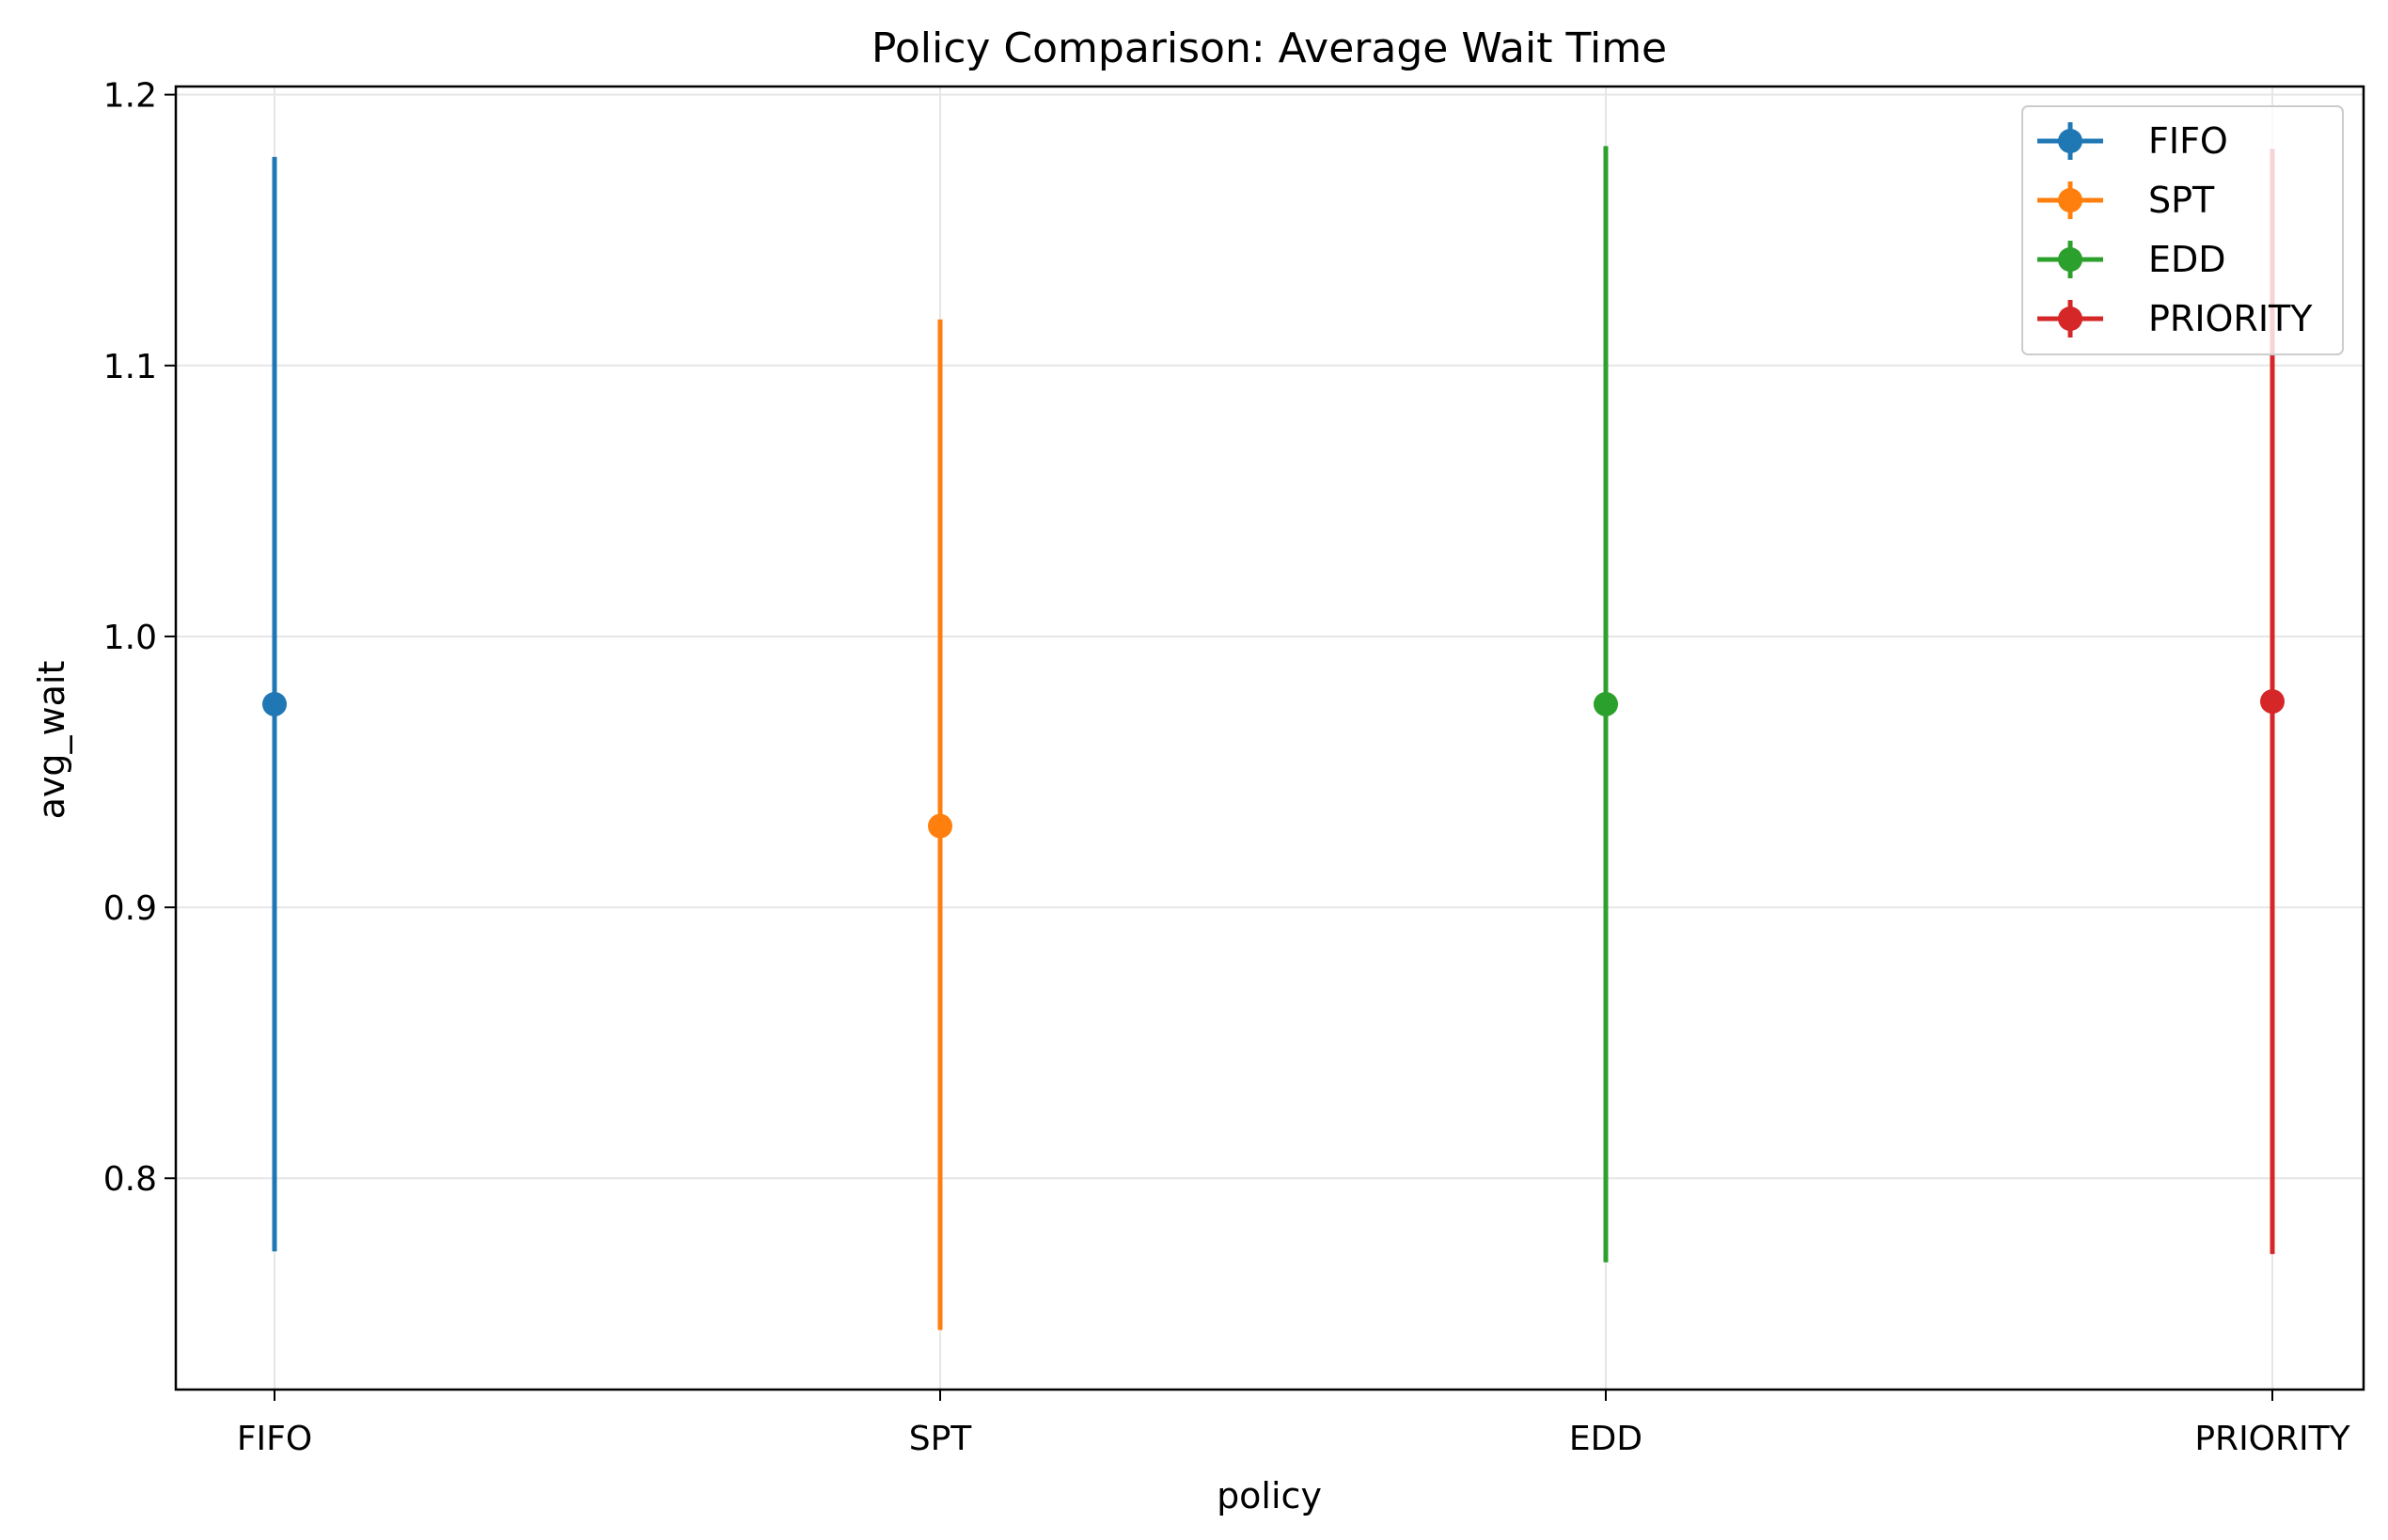 The image size is (2388, 1540). I want to click on x-axis-label: policy, so click(1269, 1495).